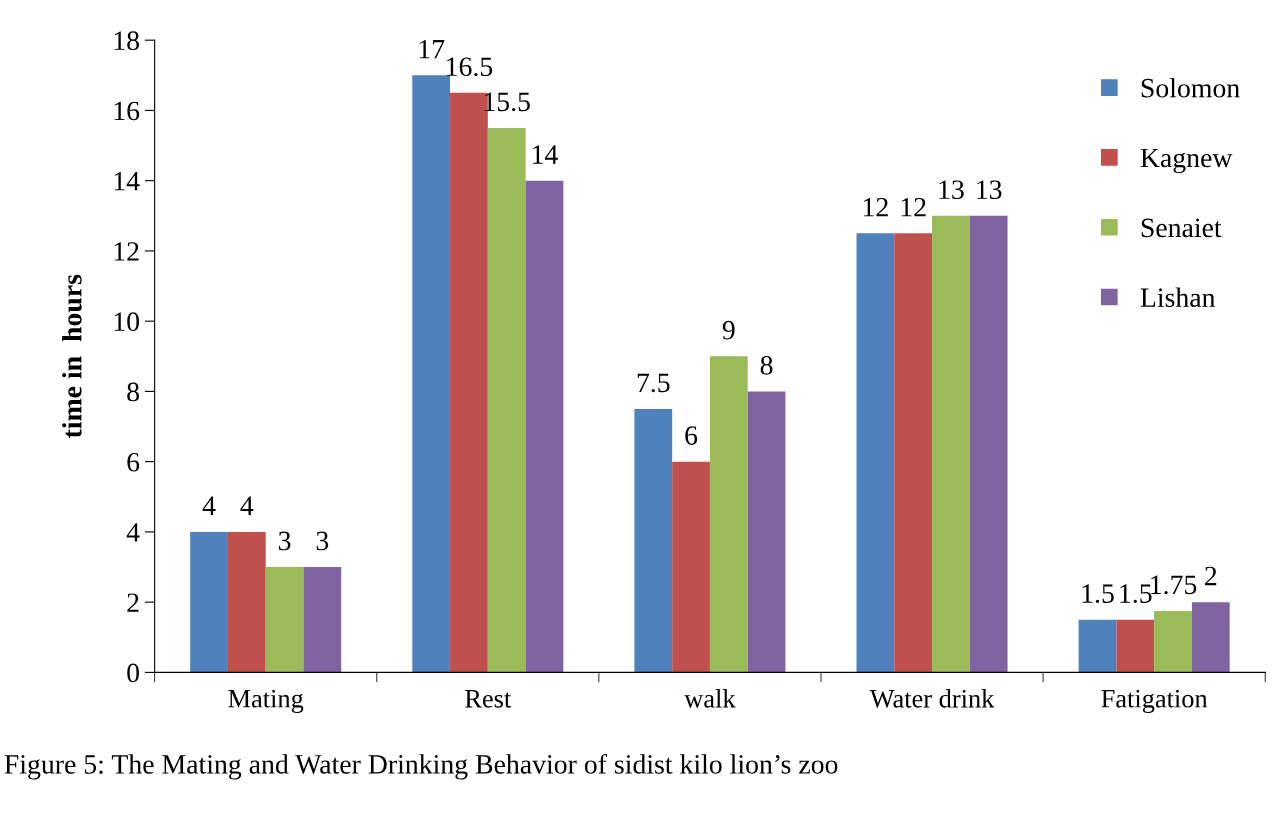  What do you see at coordinates (421, 766) in the screenshot?
I see `caption: Figure 5: The Mating and Water Drinking Behavior of sidist kilo lion’s zoo` at bounding box center [421, 766].